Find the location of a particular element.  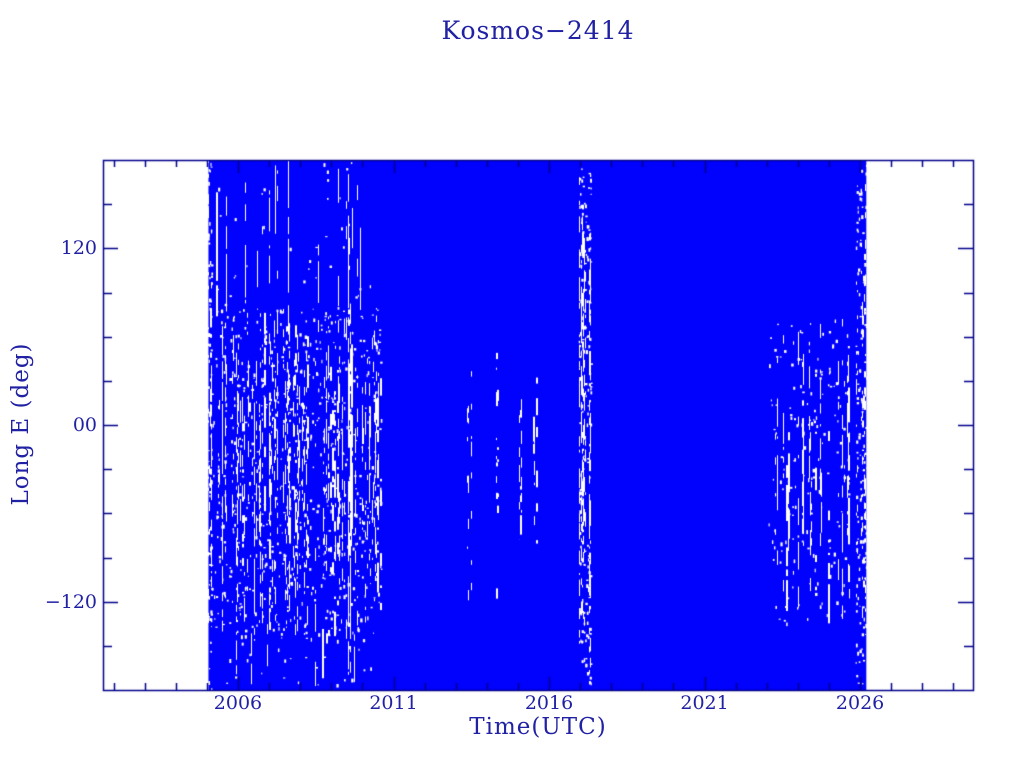

x-tick-label: 2026 is located at coordinates (860, 703).